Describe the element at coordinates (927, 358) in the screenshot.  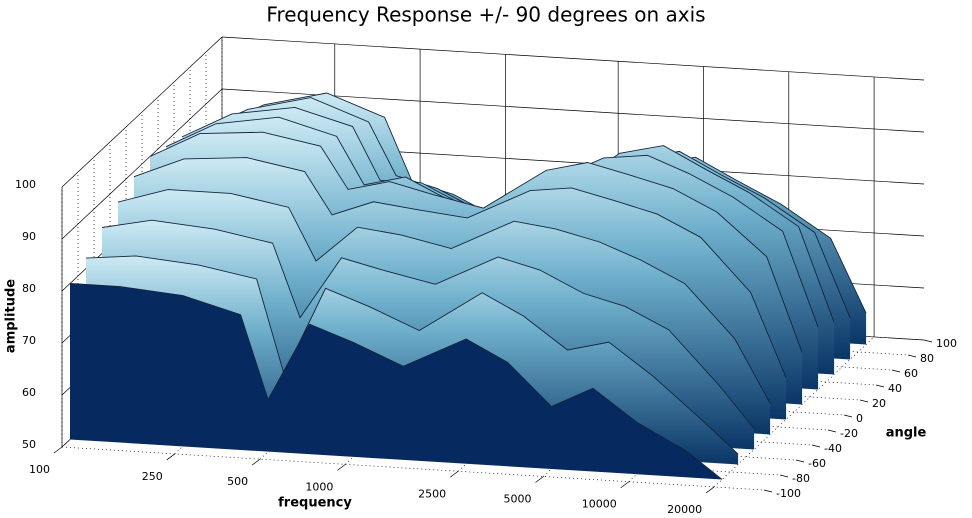
I see `y-tick-label: 80` at that location.